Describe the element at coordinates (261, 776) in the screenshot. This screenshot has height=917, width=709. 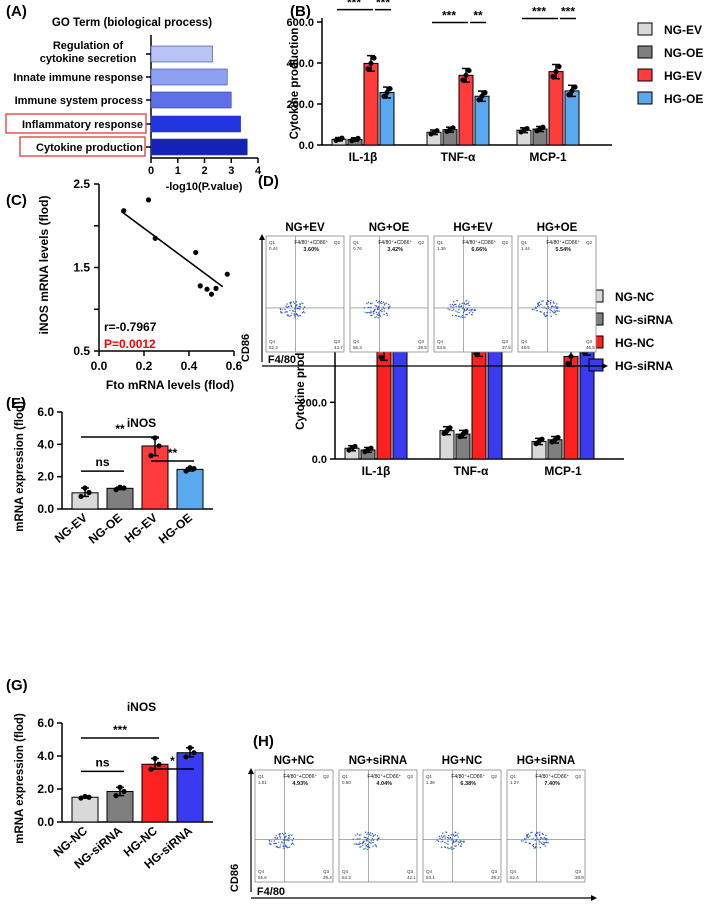
I see `quadrant-label: Q1` at that location.